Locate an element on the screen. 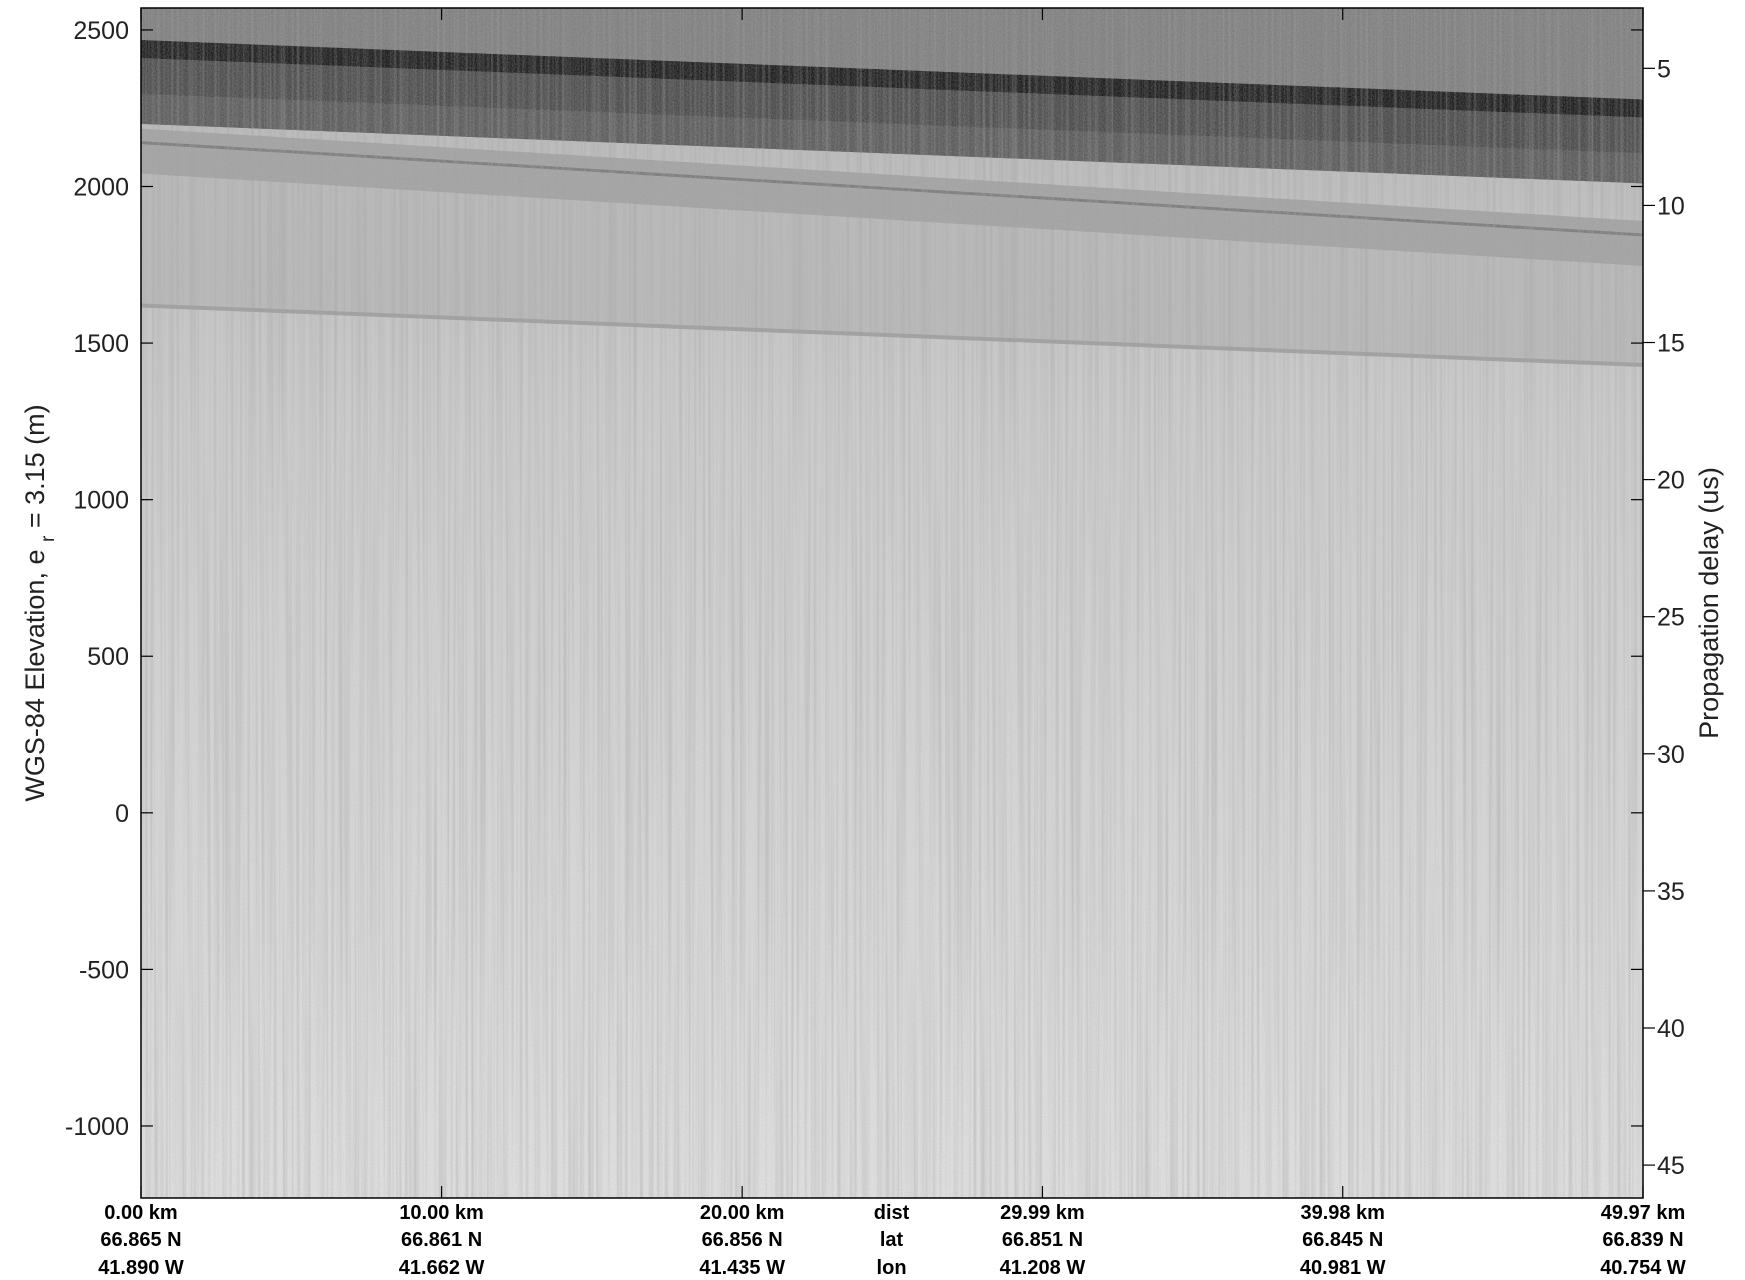  left-tick-label: 0 is located at coordinates (122, 814).